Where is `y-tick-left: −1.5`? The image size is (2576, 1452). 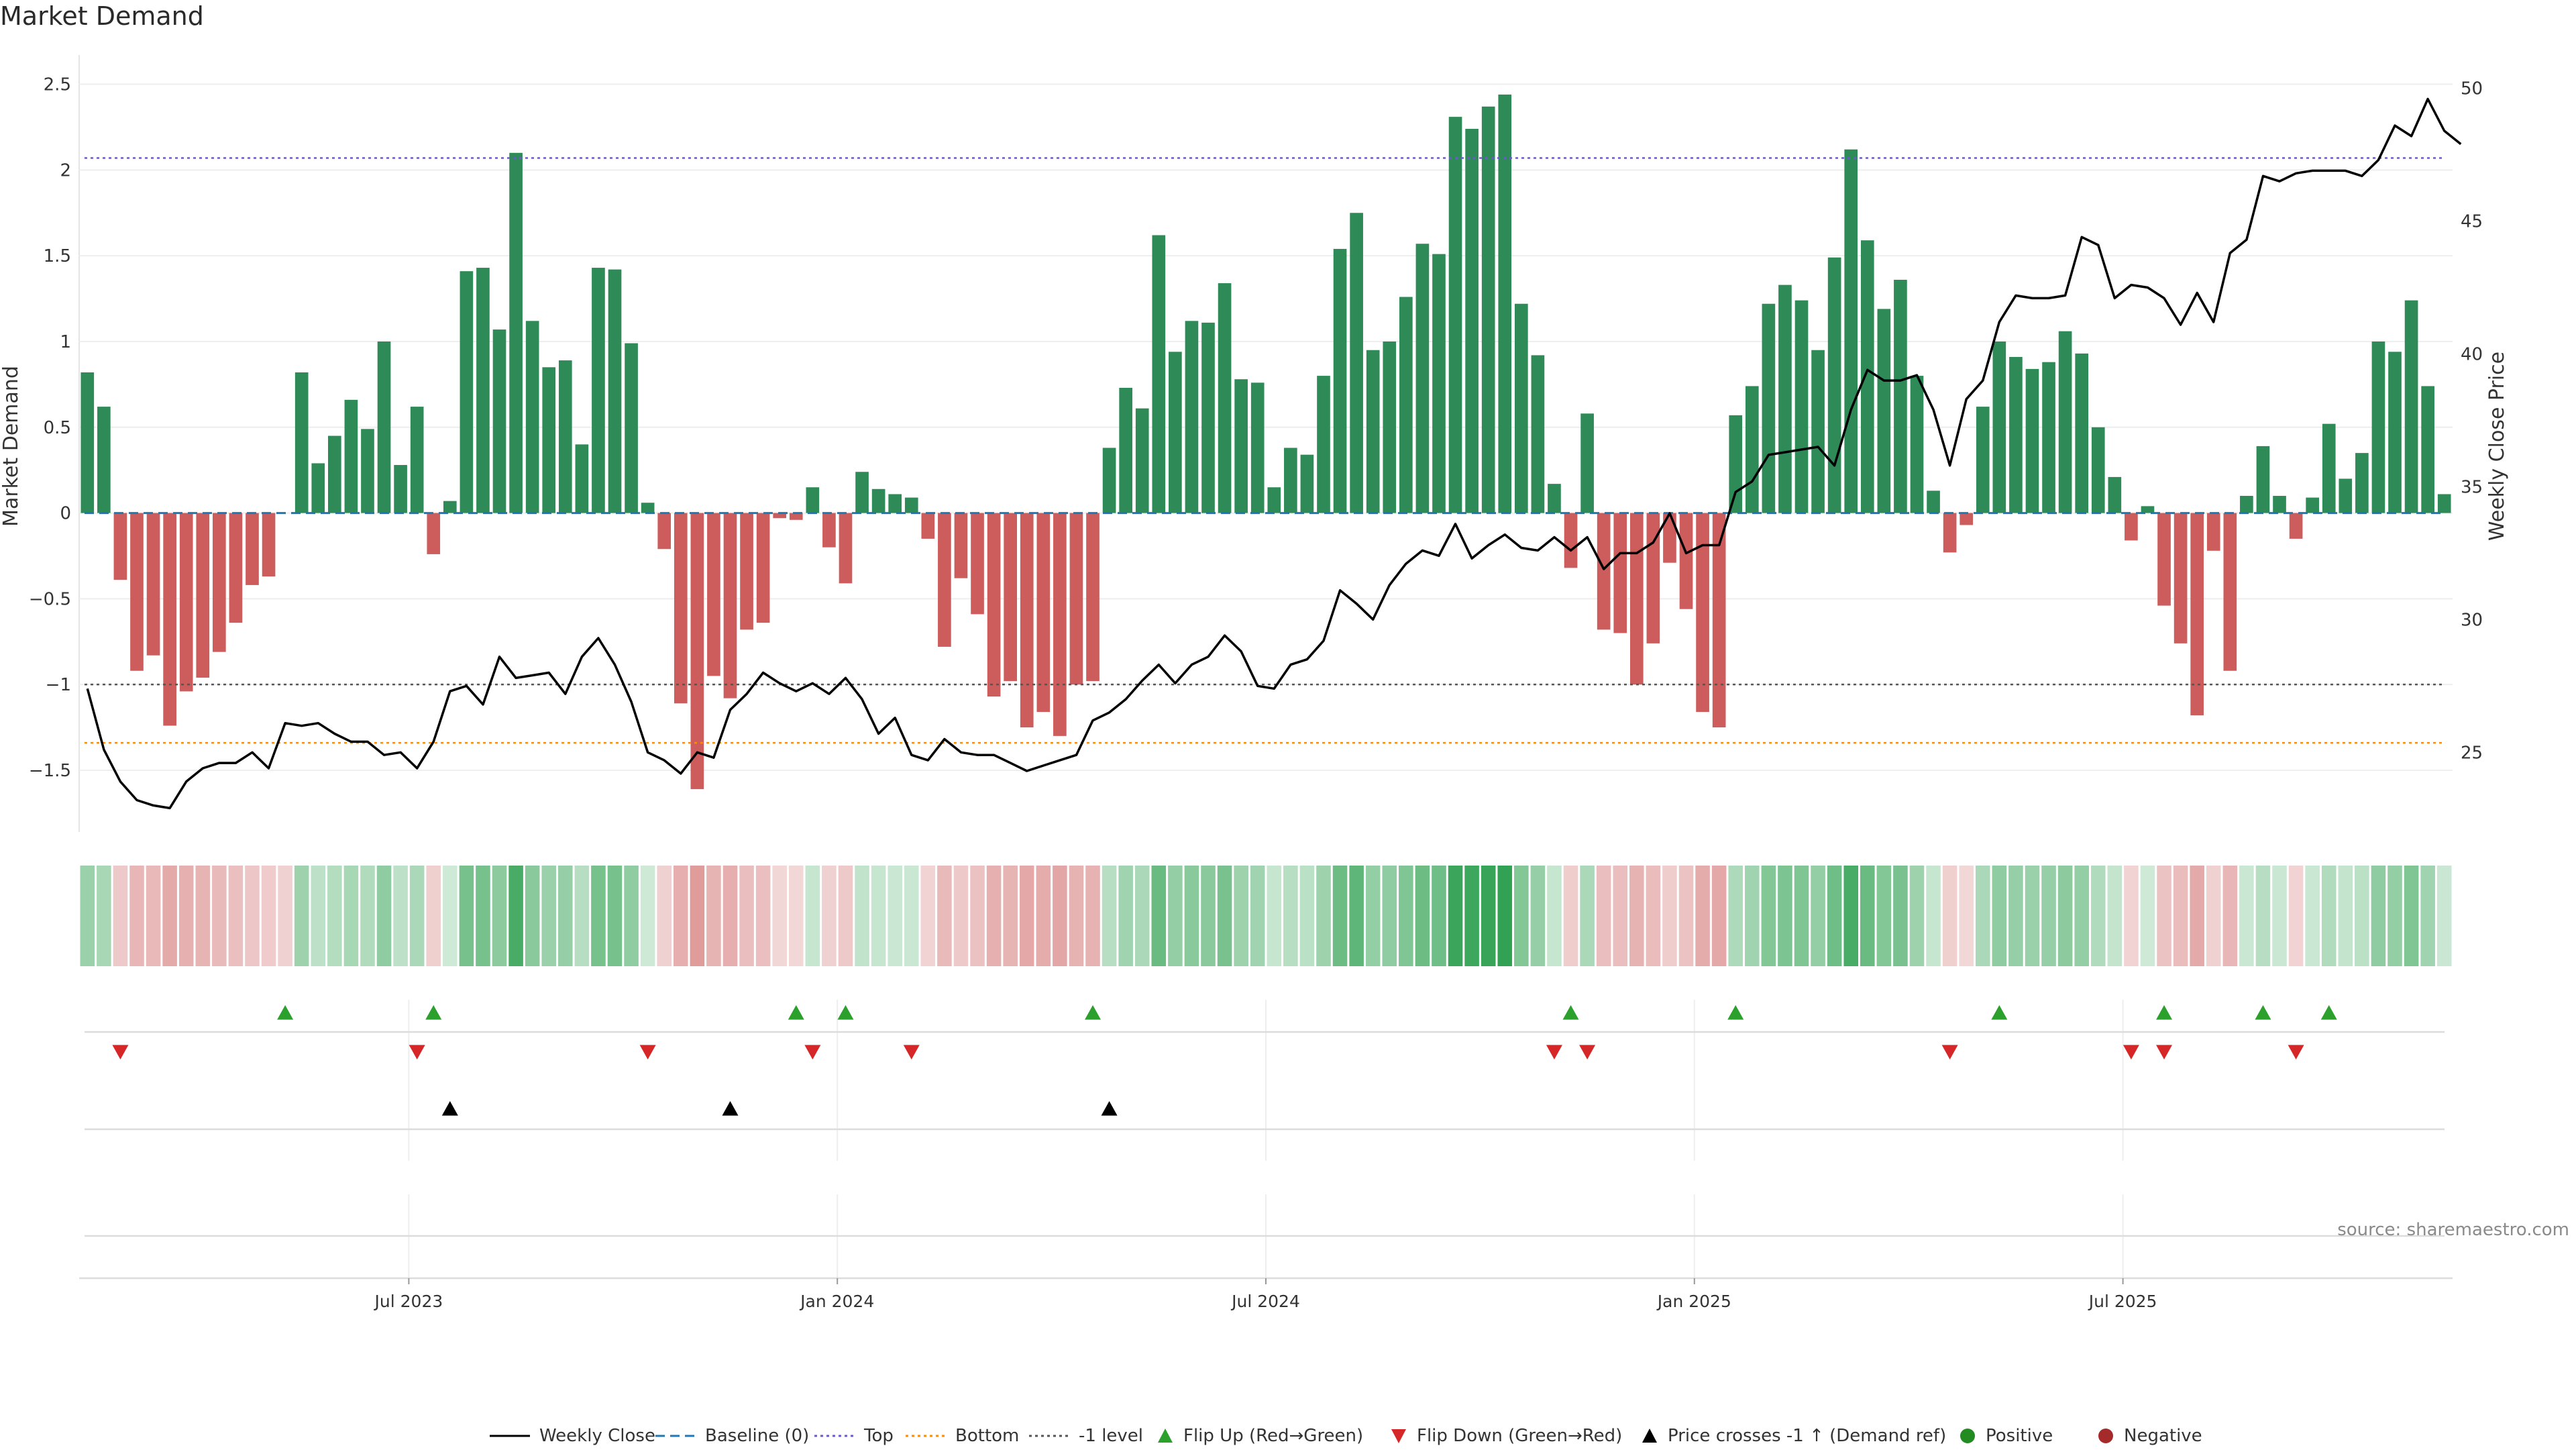
y-tick-left: −1.5 is located at coordinates (50, 771).